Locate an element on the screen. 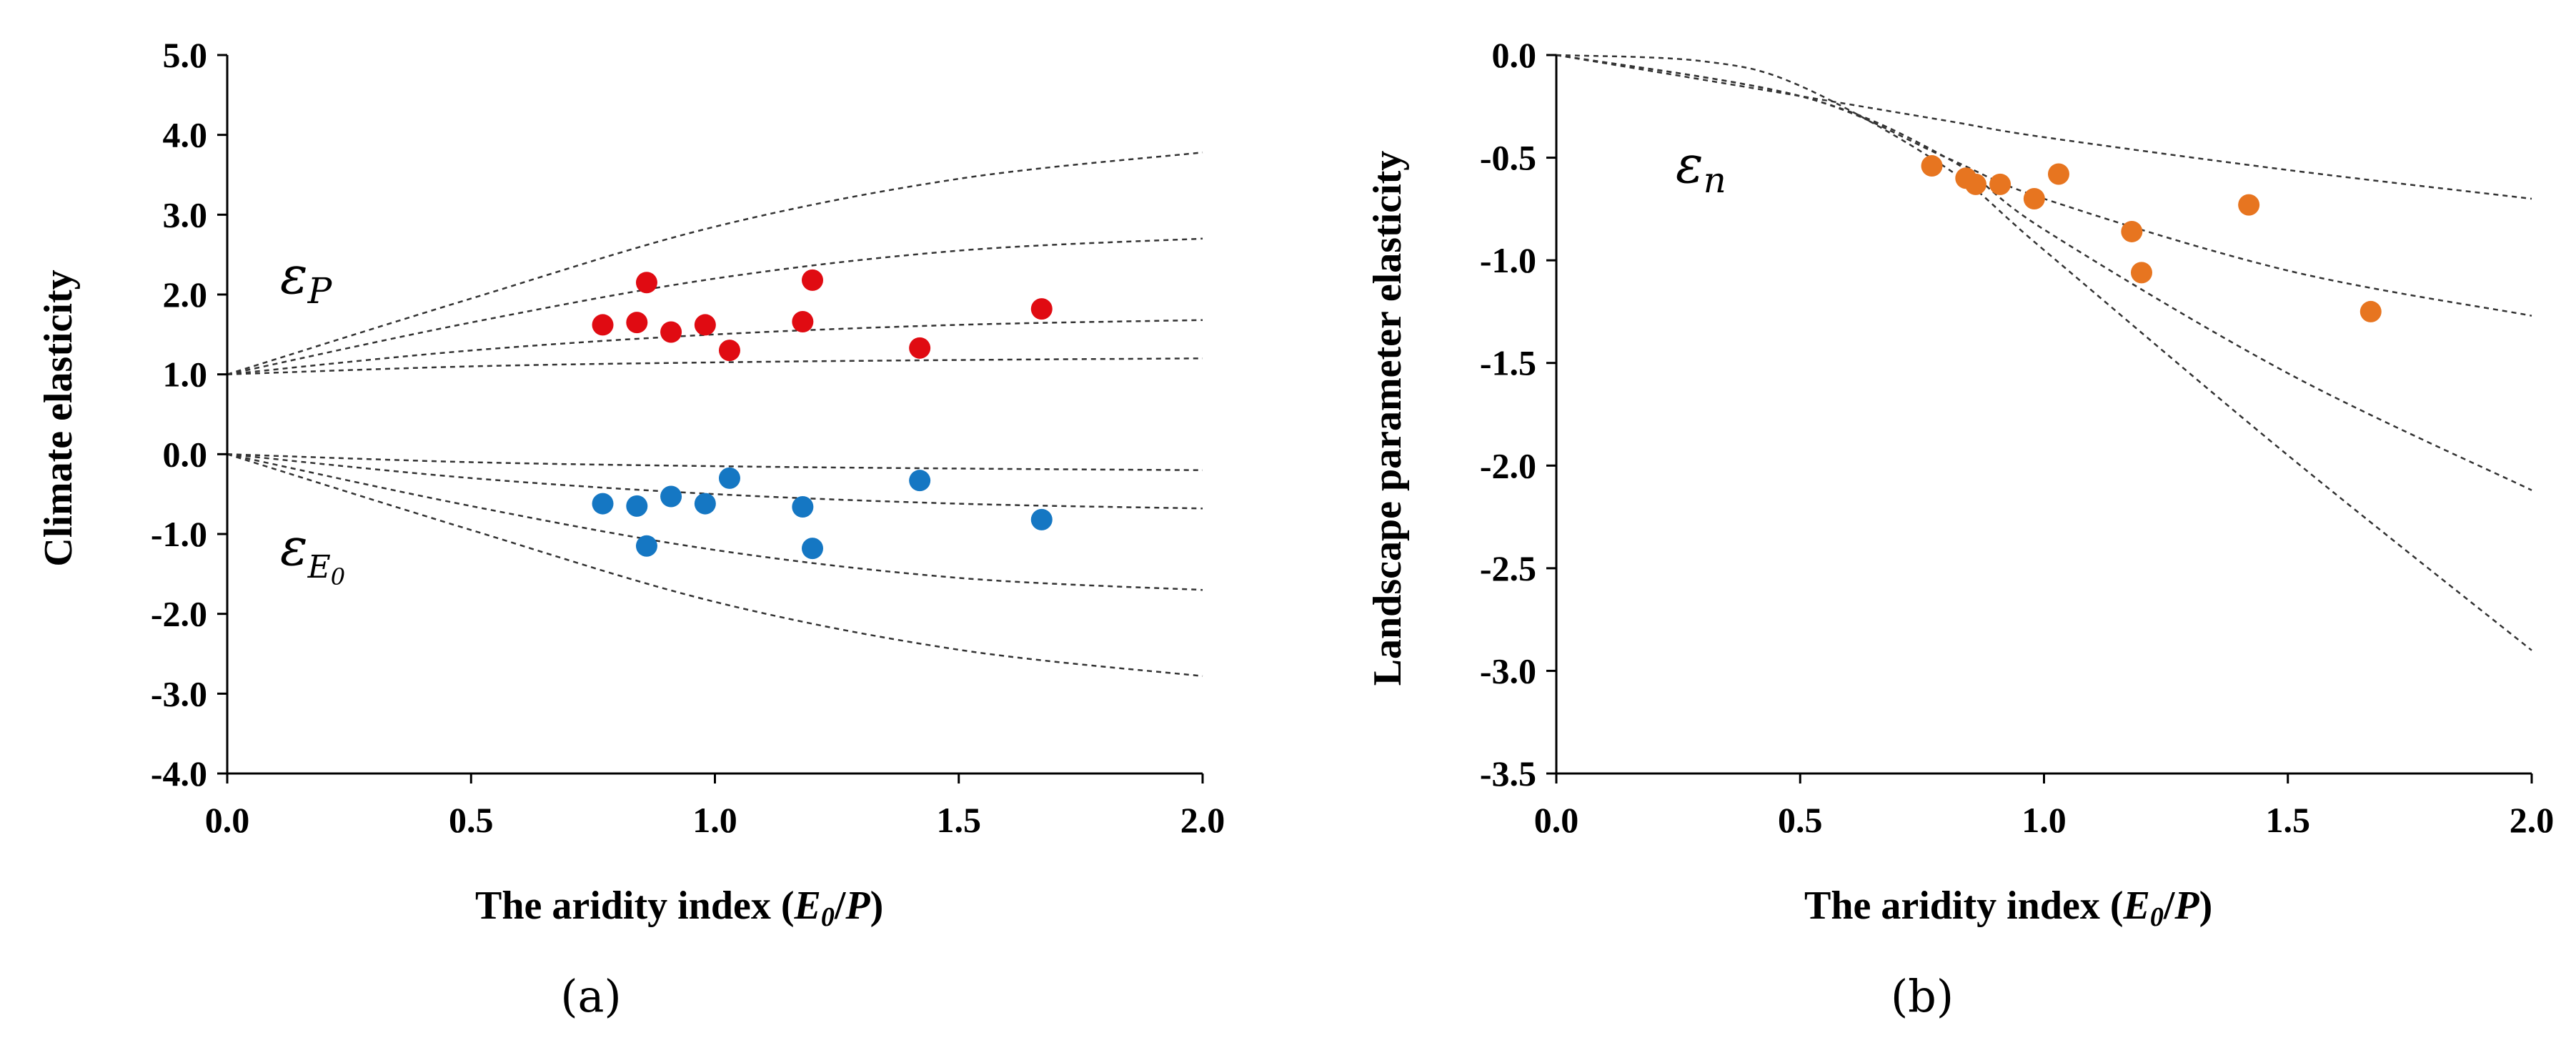 The height and width of the screenshot is (1038, 2576). panel-b-y-axis-title: Landscape parameter elasticity is located at coordinates (1388, 418).